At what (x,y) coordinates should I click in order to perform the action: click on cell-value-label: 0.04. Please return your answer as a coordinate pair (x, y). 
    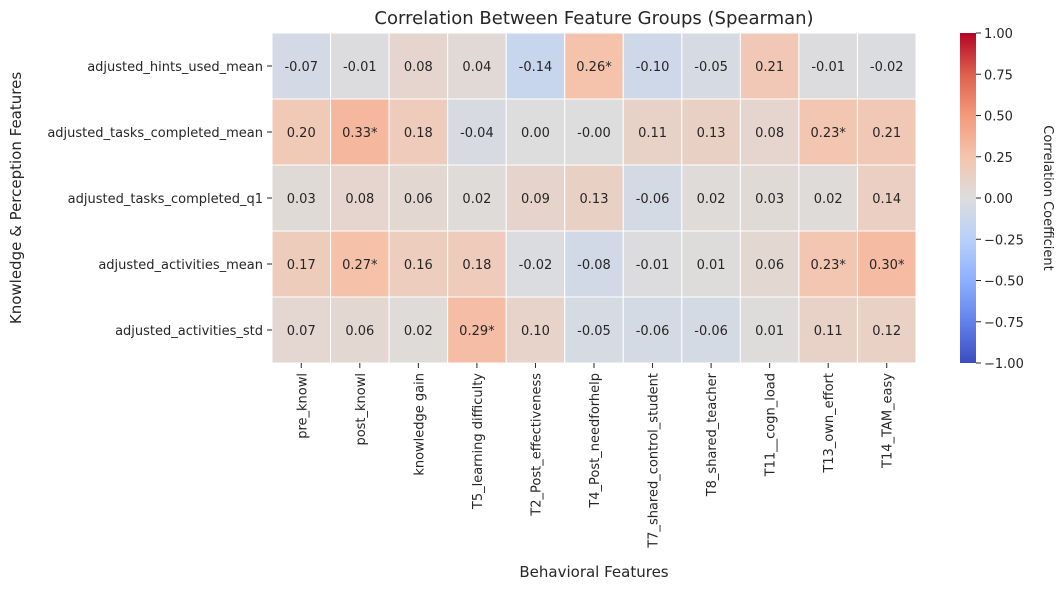
    Looking at the image, I should click on (476, 67).